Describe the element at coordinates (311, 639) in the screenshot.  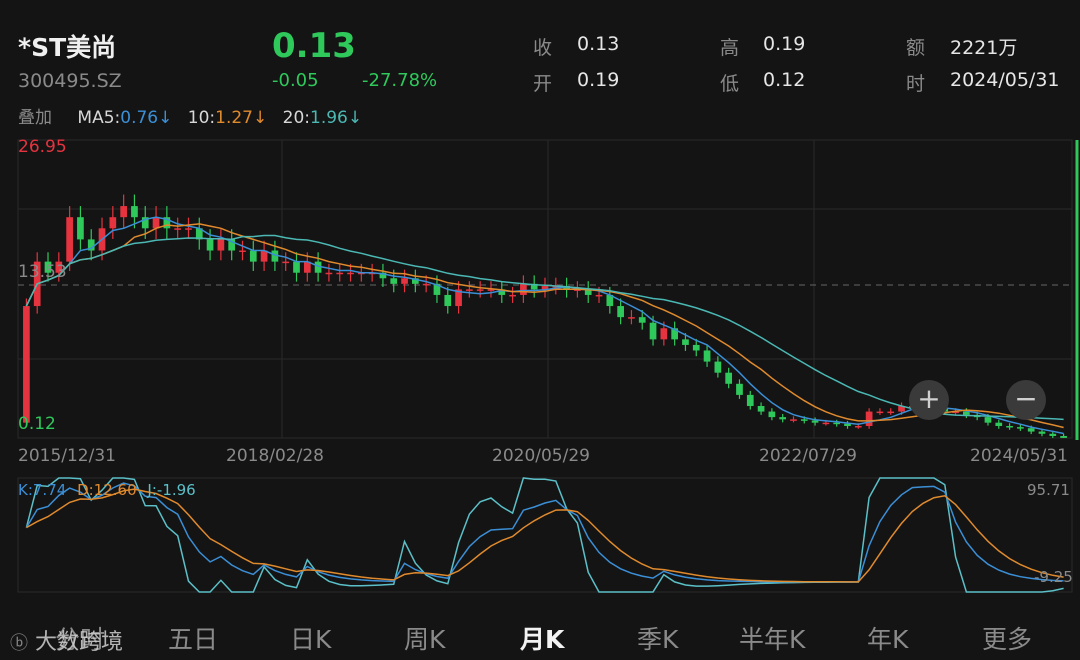
I see `tab-daily-k: 日K` at that location.